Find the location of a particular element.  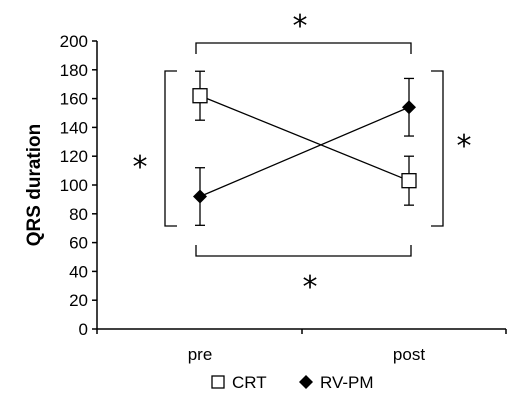

y-tick-label: 200 is located at coordinates (74, 41).